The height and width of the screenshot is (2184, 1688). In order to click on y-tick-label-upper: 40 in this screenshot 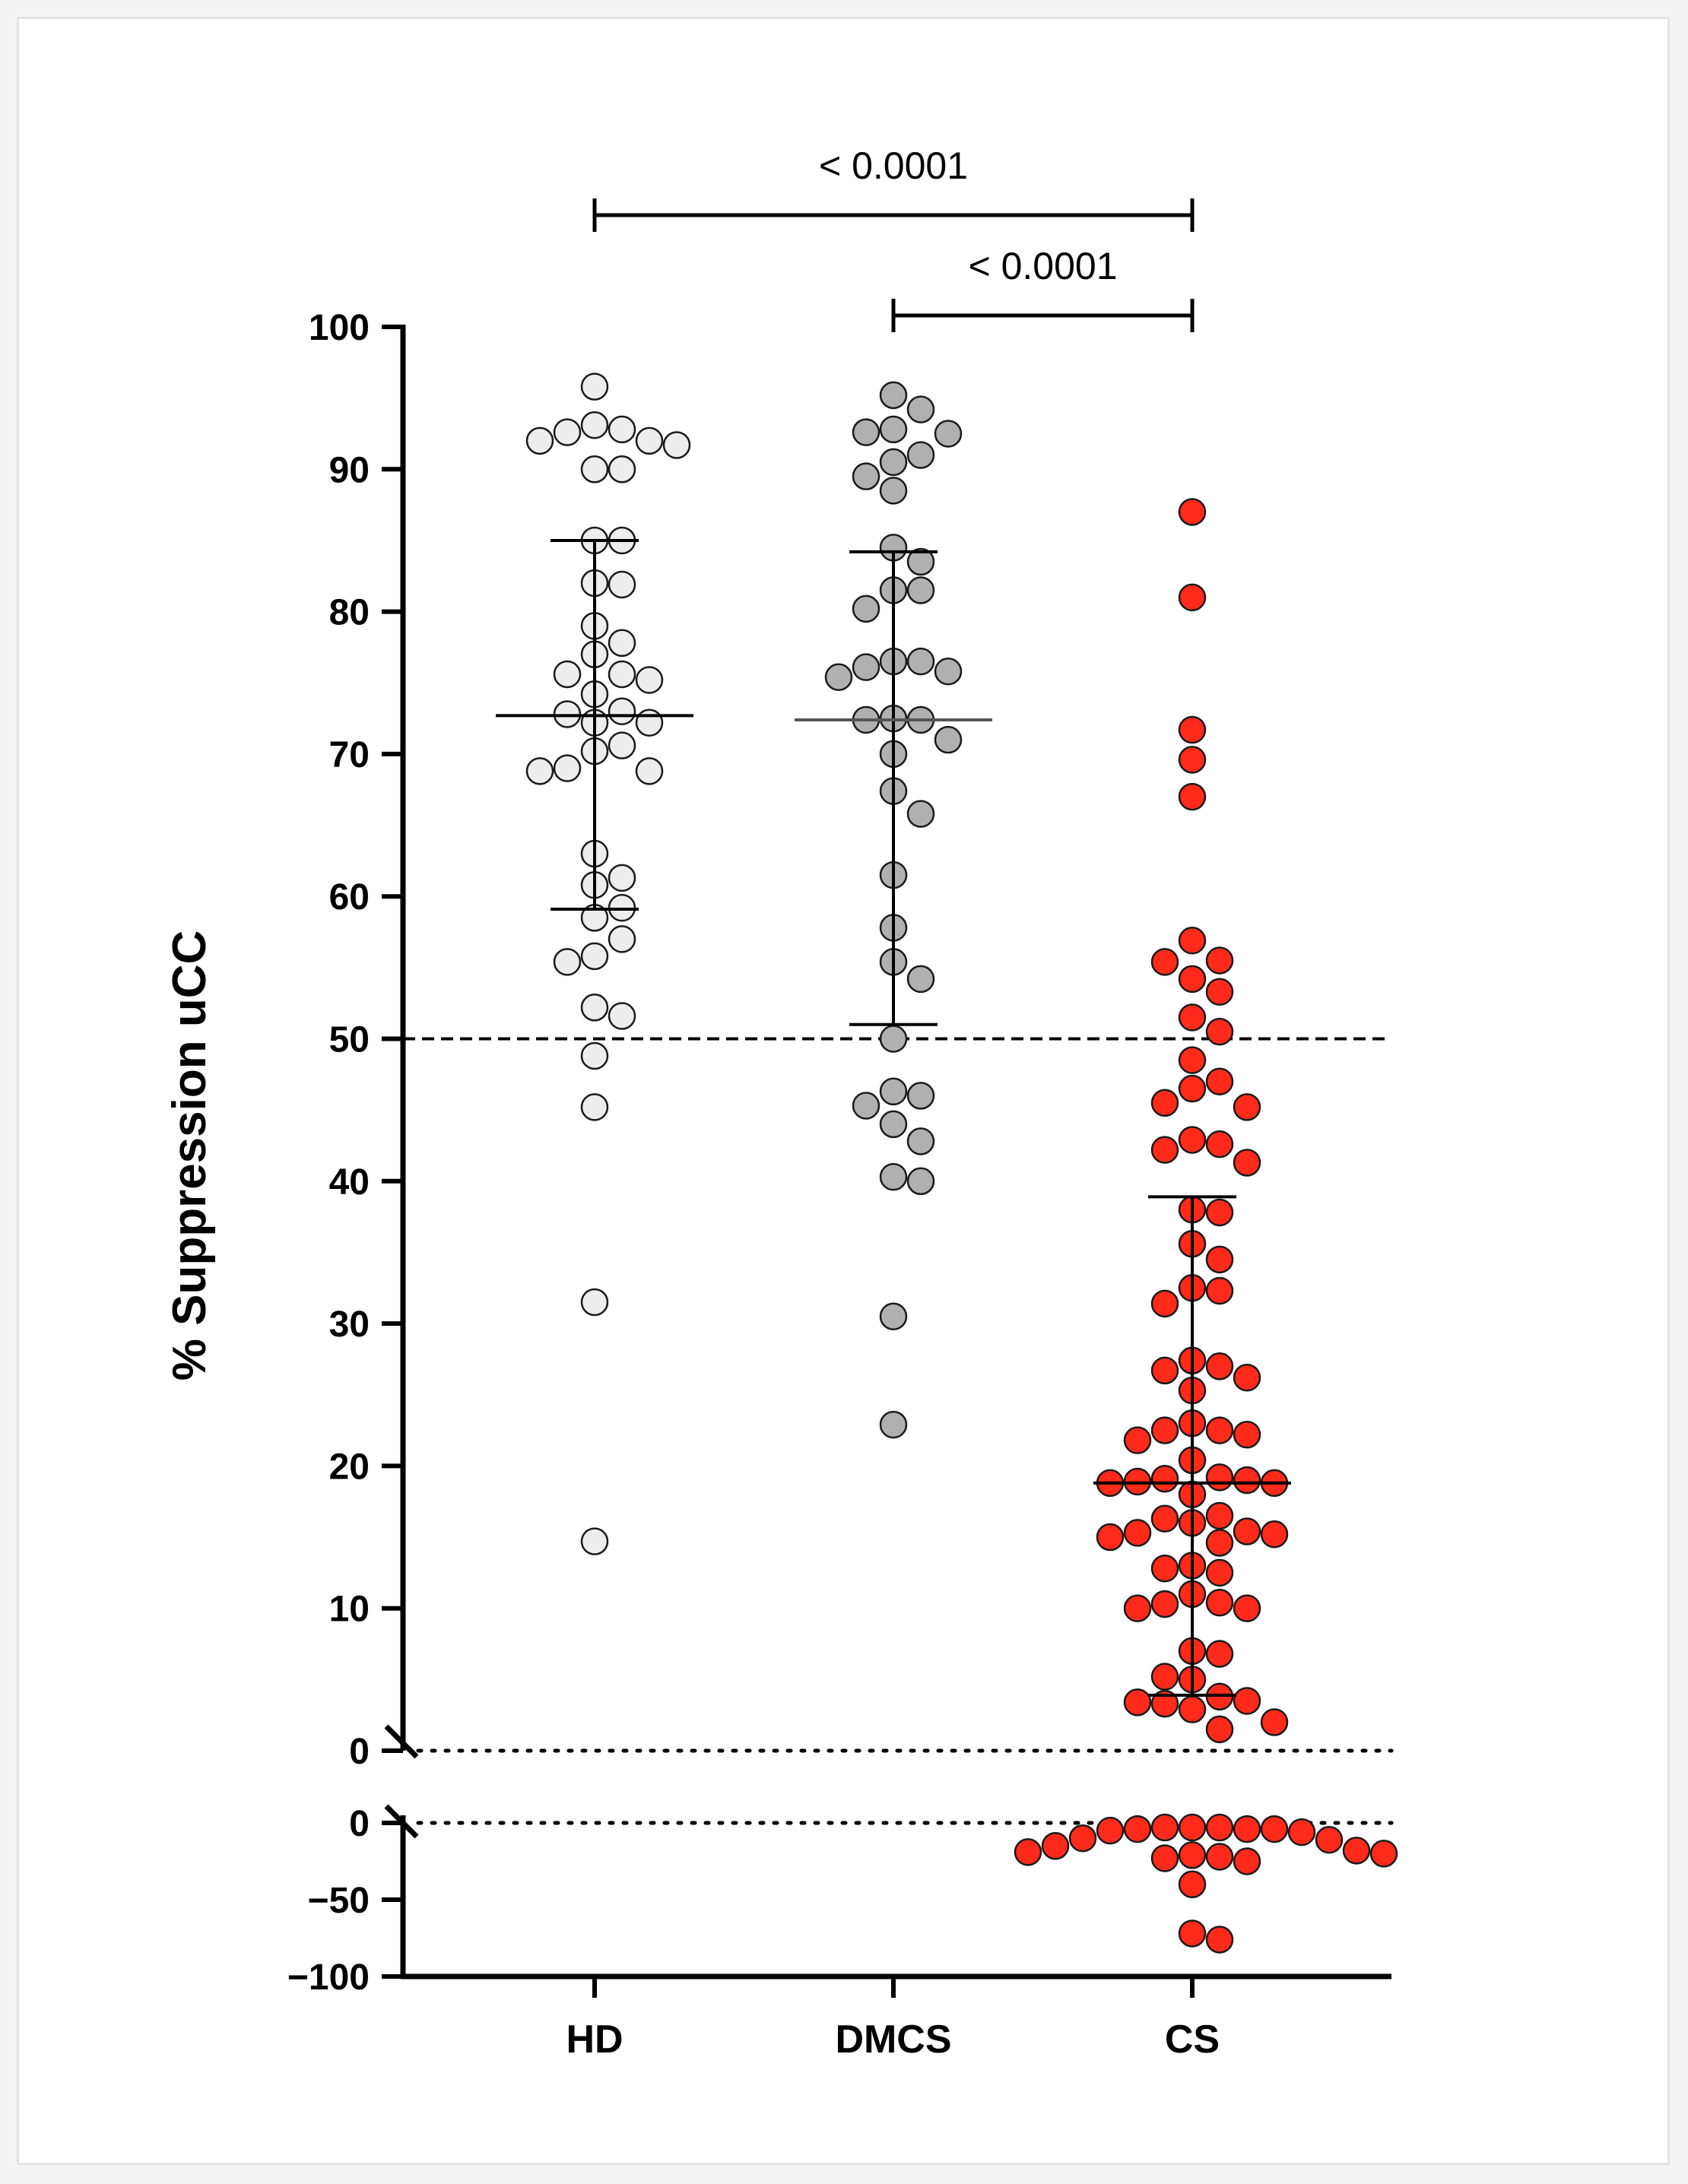, I will do `click(349, 1182)`.